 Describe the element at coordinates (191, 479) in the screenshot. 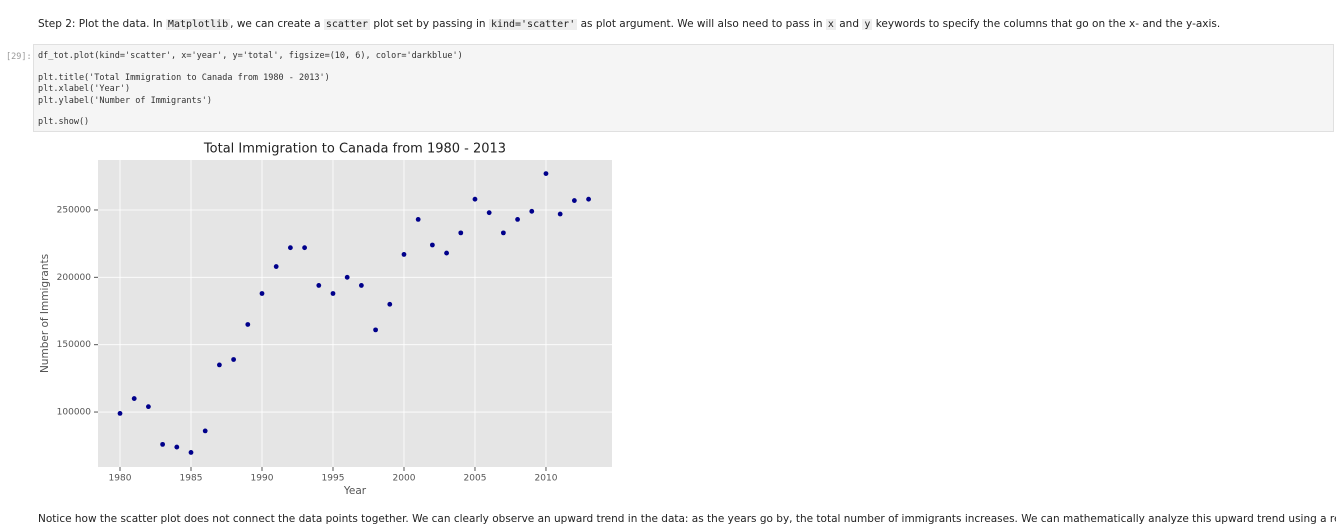

I see `x-tick-label: 1985` at that location.